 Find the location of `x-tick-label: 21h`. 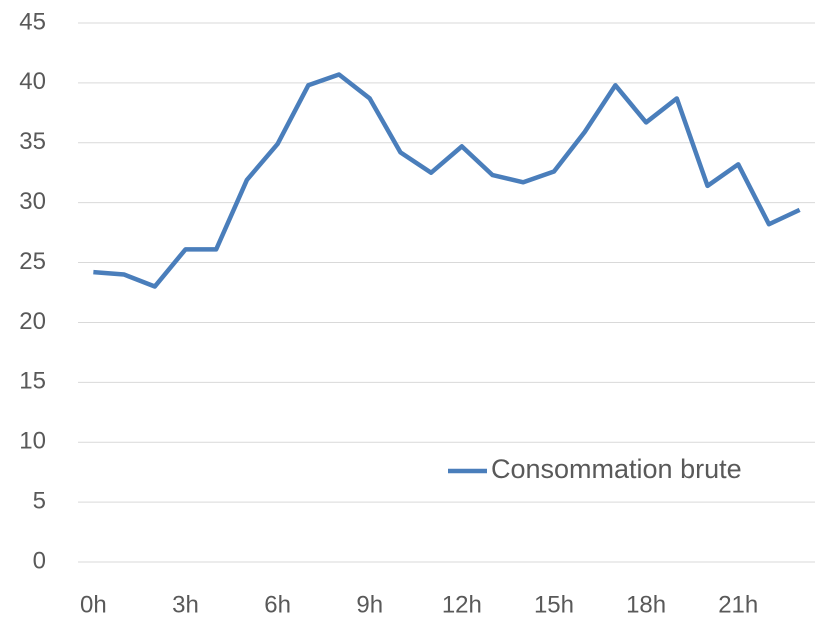

x-tick-label: 21h is located at coordinates (738, 604).